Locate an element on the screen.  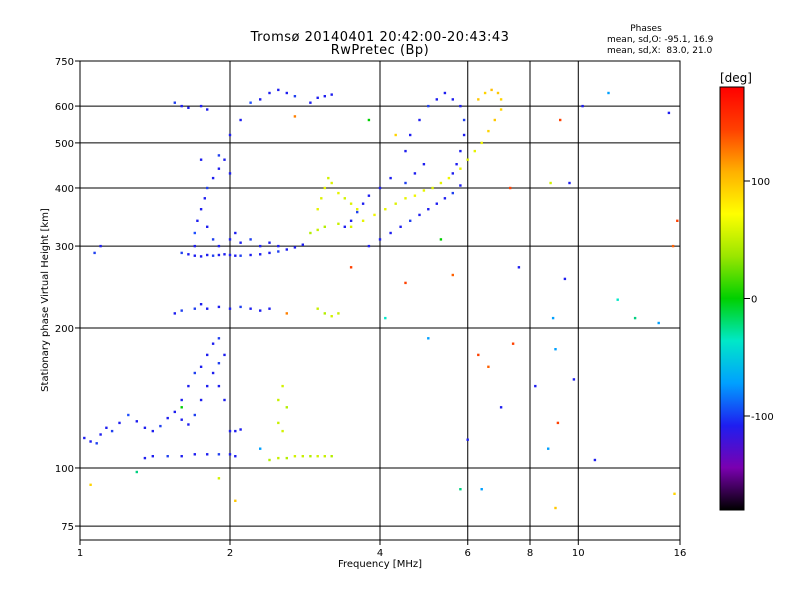
y-tick-label: 400 is located at coordinates (64, 189).